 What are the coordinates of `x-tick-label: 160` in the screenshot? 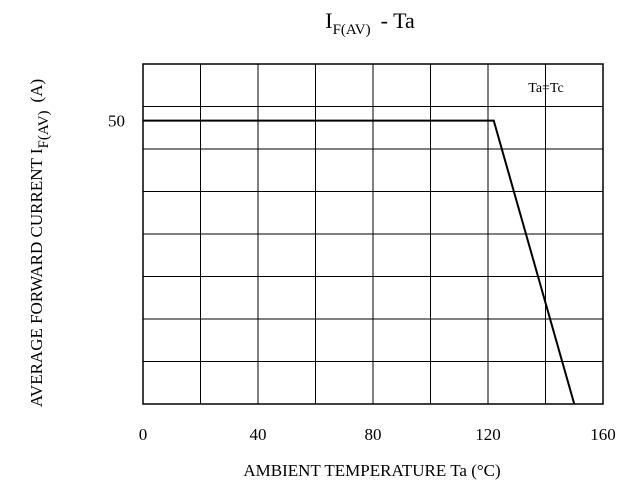 It's located at (603, 434).